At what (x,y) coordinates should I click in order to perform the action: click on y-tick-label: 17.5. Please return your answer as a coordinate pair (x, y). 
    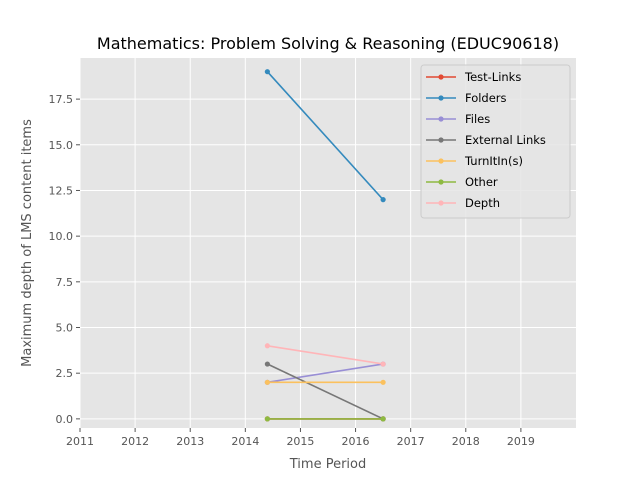
    Looking at the image, I should click on (61, 99).